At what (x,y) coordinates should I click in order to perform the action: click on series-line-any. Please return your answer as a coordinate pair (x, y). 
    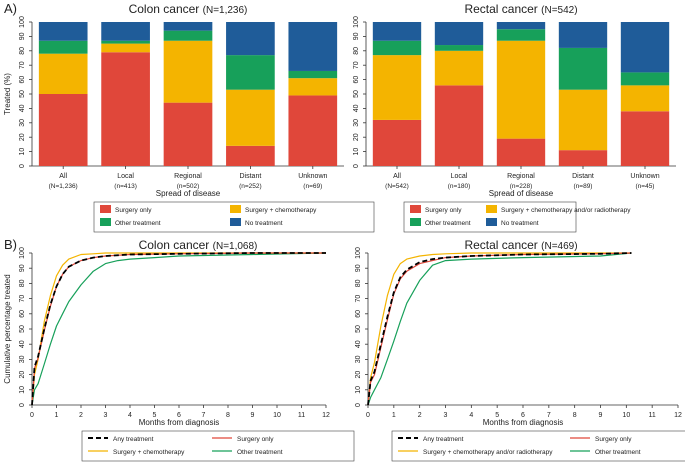
    Looking at the image, I should click on (178, 329).